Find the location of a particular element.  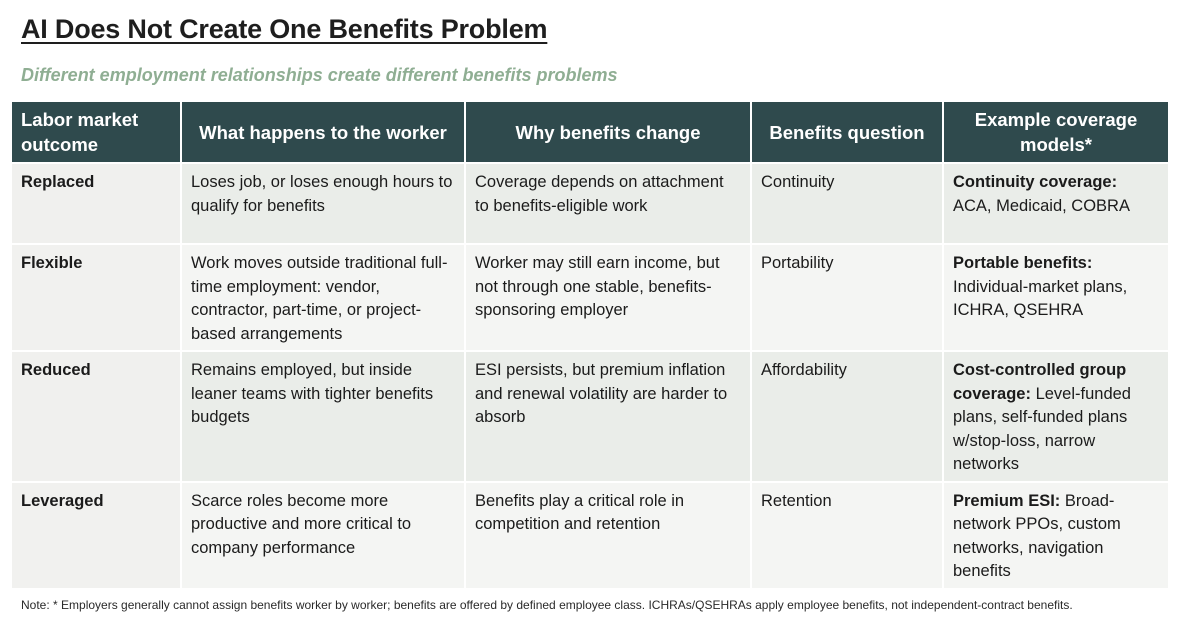

cell-outcome: Reduced is located at coordinates (97, 416).